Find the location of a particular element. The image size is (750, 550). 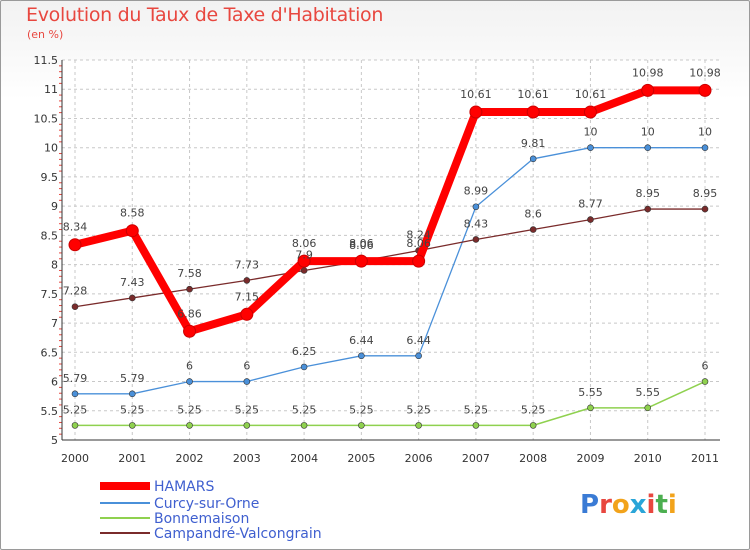

data-label: 6.25 is located at coordinates (304, 351).